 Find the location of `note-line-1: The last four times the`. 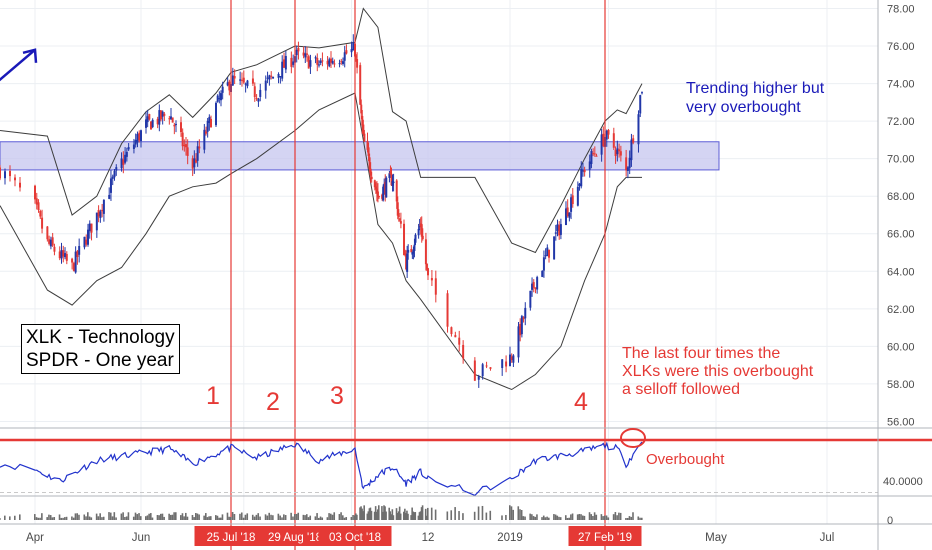

note-line-1: The last four times the is located at coordinates (701, 353).